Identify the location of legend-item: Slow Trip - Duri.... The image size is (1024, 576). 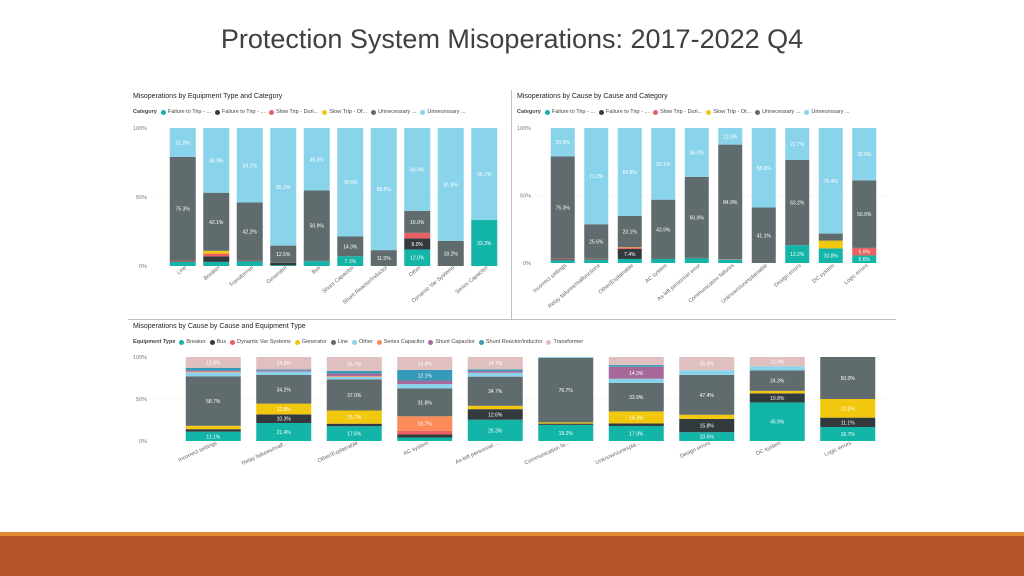
(293, 112).